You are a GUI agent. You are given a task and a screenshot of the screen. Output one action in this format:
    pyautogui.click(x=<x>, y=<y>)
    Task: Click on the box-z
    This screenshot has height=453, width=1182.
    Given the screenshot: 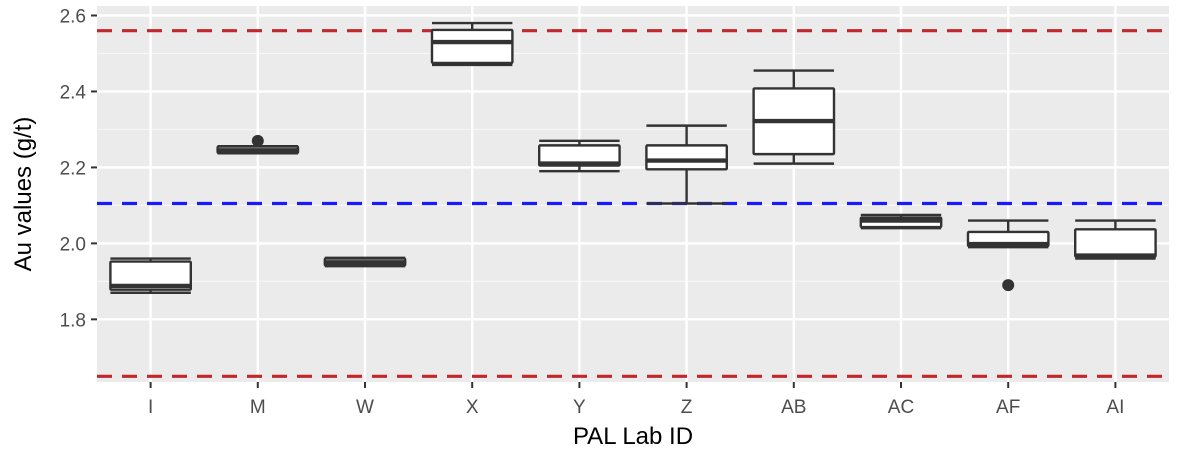 What is the action you would take?
    pyautogui.click(x=687, y=164)
    